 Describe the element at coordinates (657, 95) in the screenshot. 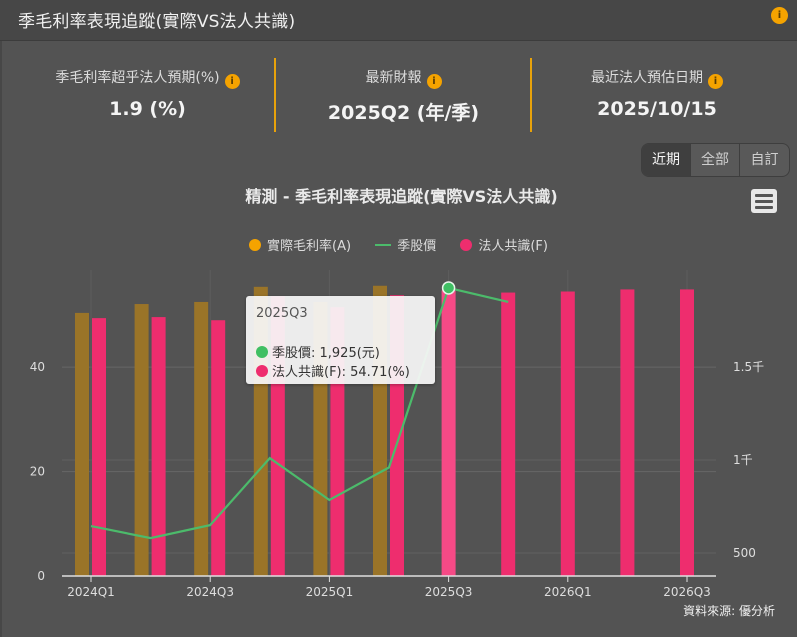

I see `stat-latest-estimate-date: 最近法人預估日期 i 2025/10/15` at that location.